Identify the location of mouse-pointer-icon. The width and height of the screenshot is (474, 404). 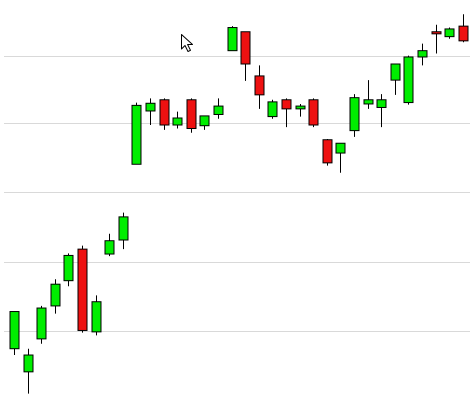
(187, 43).